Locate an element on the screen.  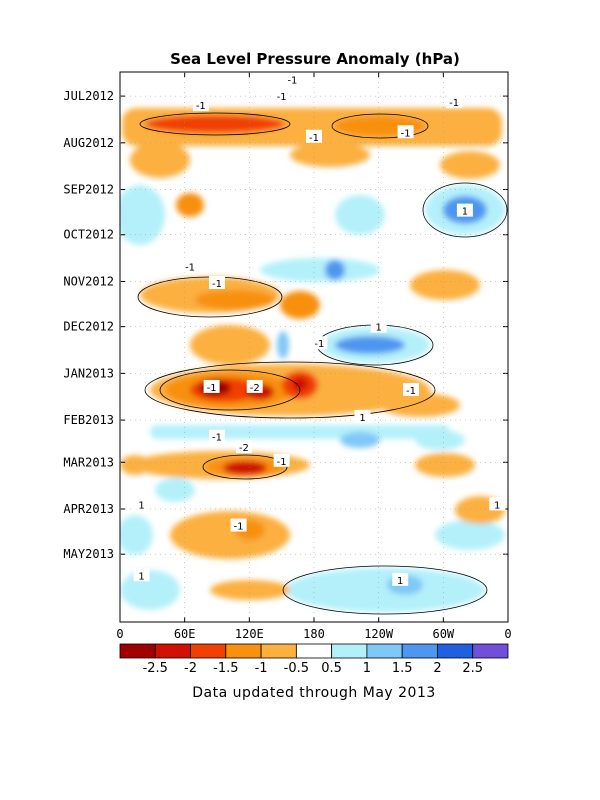
colorbar-label: -2 is located at coordinates (190, 668).